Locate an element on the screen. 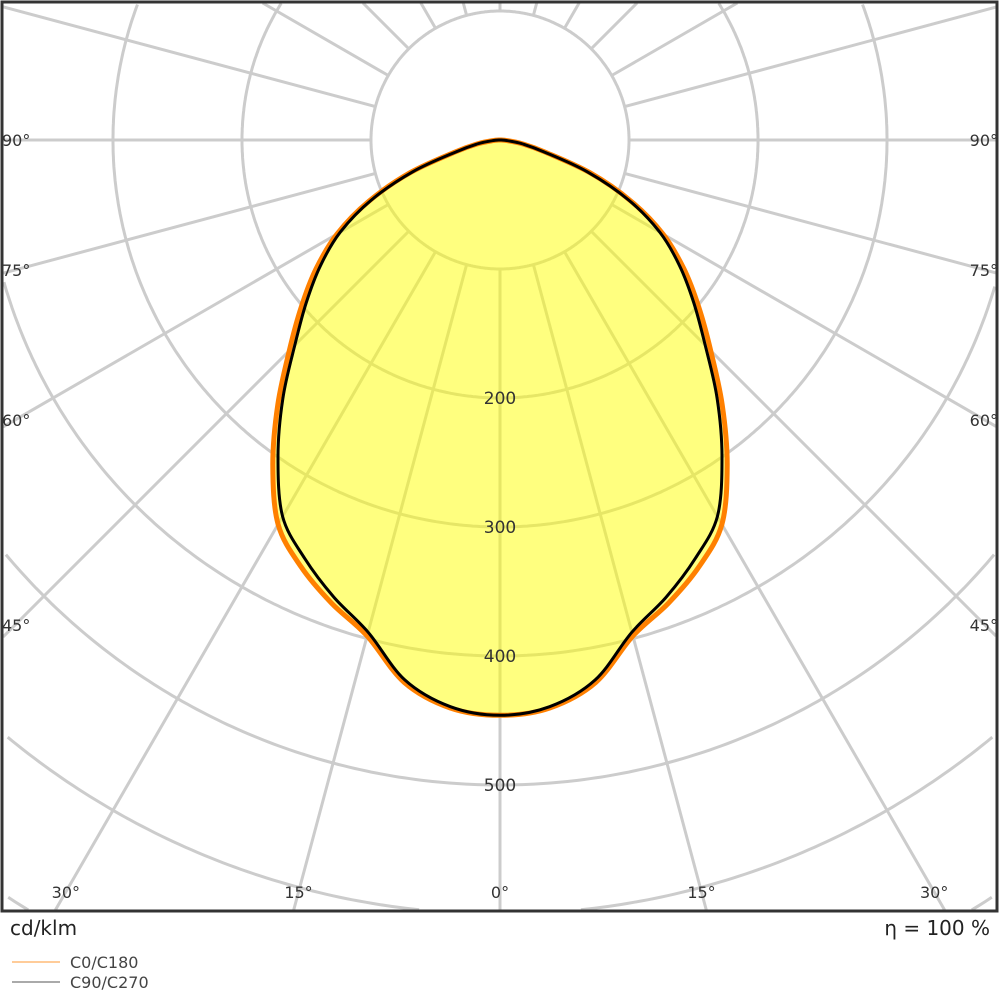  legend-label-c90-c270: C90/C270 is located at coordinates (109, 982).